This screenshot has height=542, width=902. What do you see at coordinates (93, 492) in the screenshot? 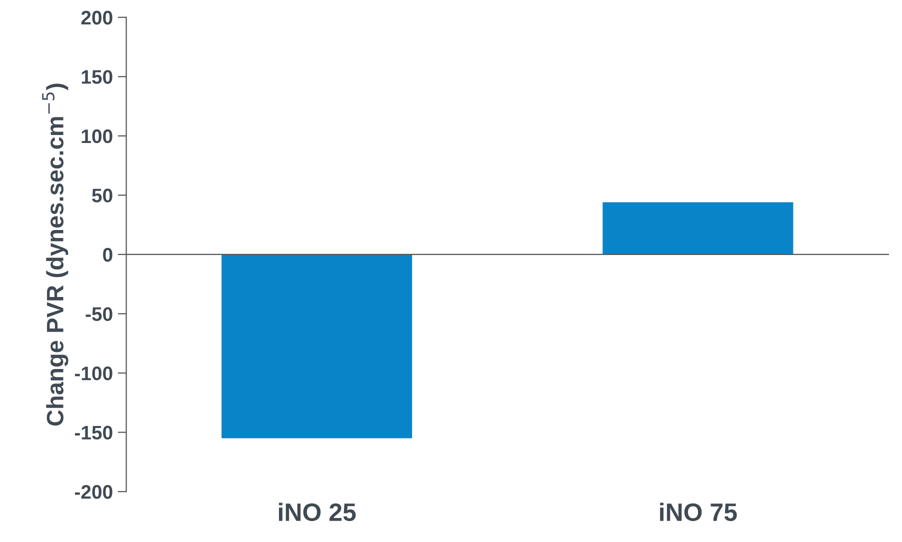
I see `y-tick-label: -200` at bounding box center [93, 492].